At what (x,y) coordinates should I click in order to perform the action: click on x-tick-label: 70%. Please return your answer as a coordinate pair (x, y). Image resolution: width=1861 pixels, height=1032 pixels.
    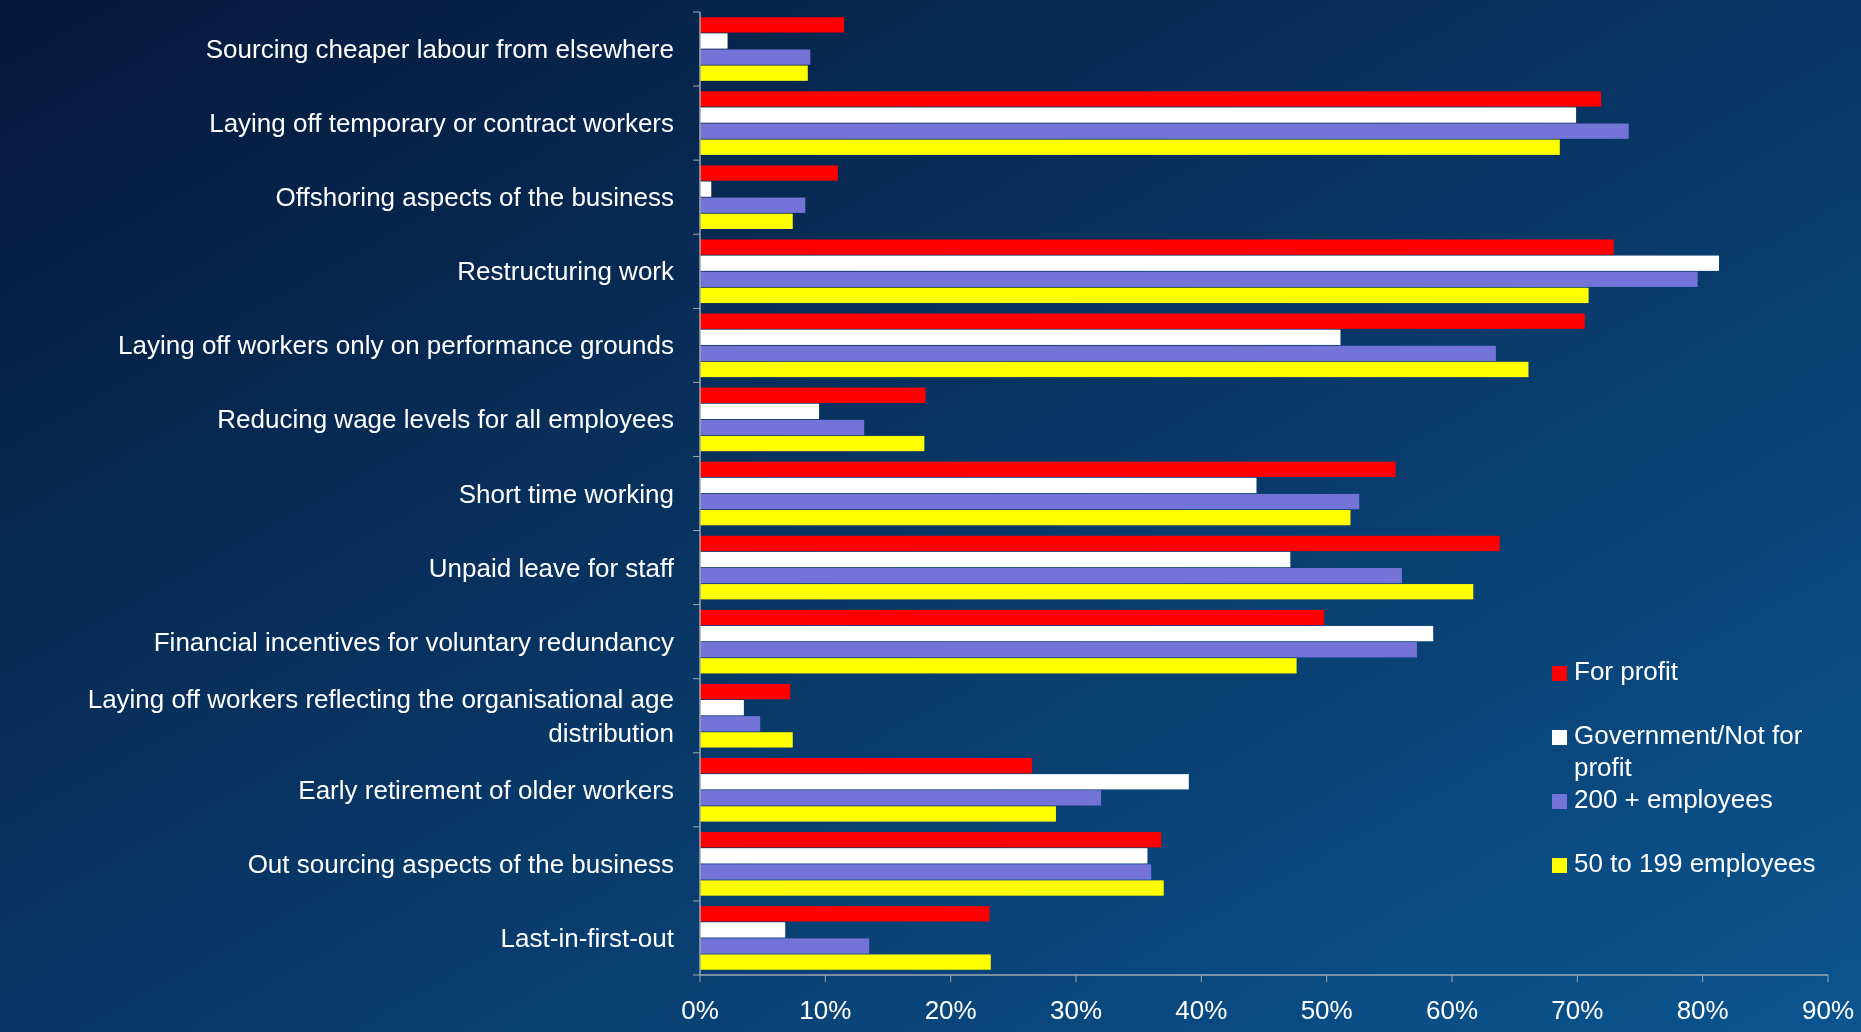
    Looking at the image, I should click on (1577, 1010).